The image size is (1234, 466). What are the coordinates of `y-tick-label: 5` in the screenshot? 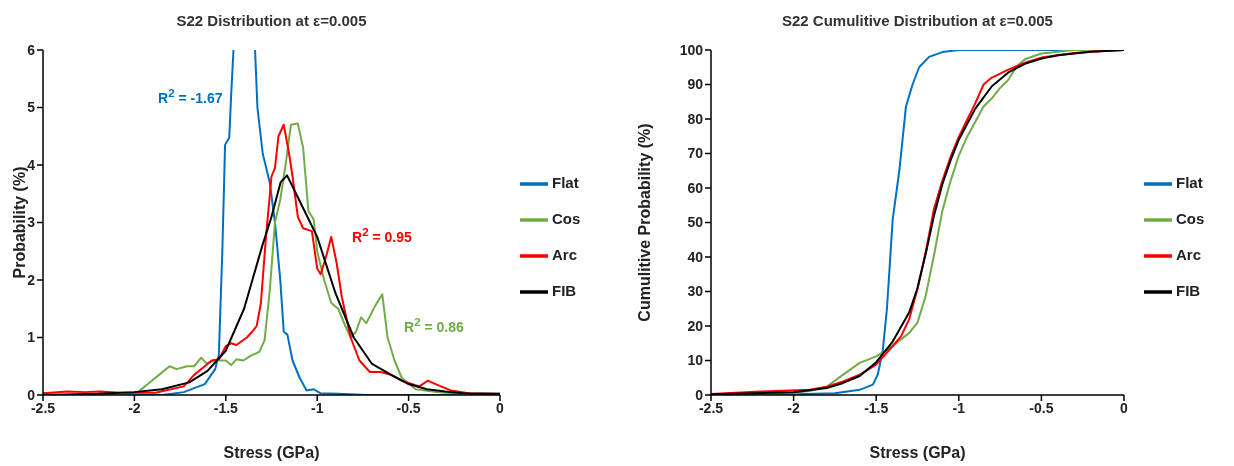 It's located at (31, 107).